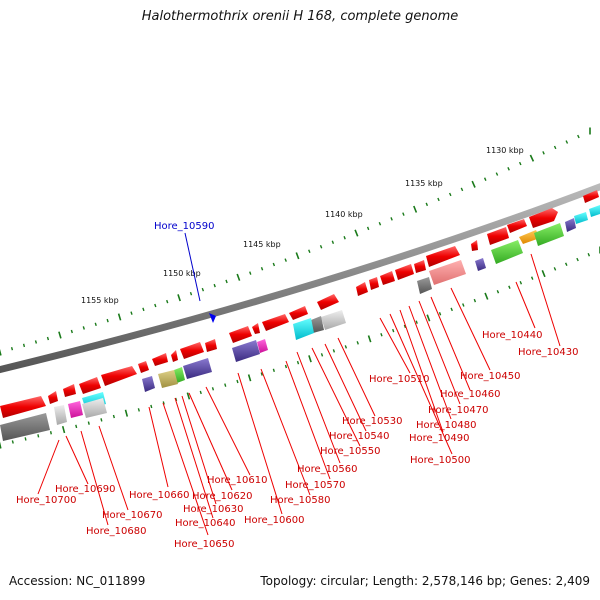 The height and width of the screenshot is (600, 600). What do you see at coordinates (184, 226) in the screenshot?
I see `highlighted-gene-label: Hore_10590` at bounding box center [184, 226].